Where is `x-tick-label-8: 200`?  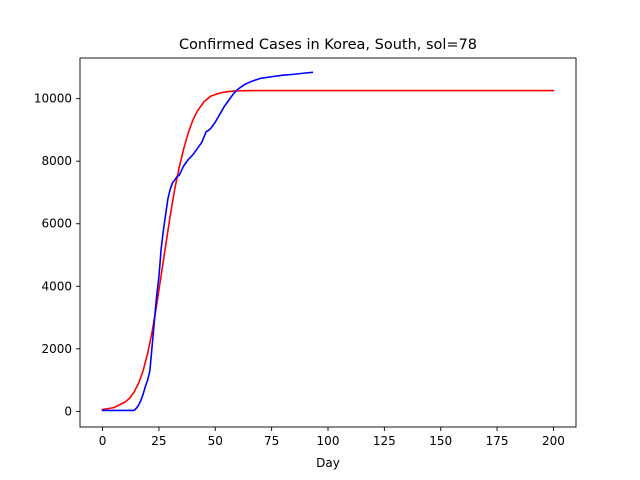 x-tick-label-8: 200 is located at coordinates (553, 441).